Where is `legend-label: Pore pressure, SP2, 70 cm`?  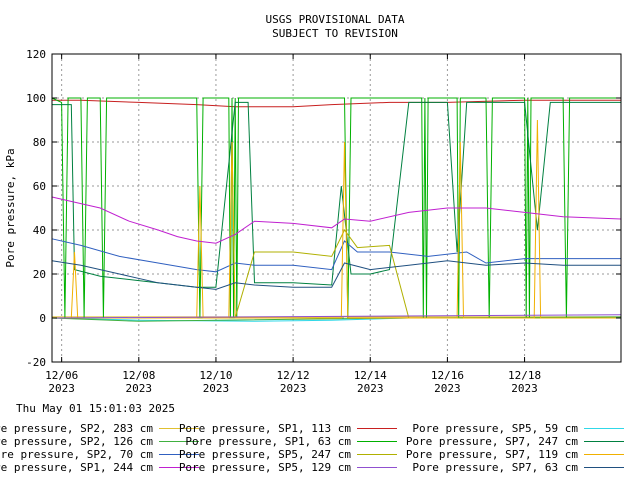
legend-label: Pore pressure, SP2, 70 cm is located at coordinates (76, 454).